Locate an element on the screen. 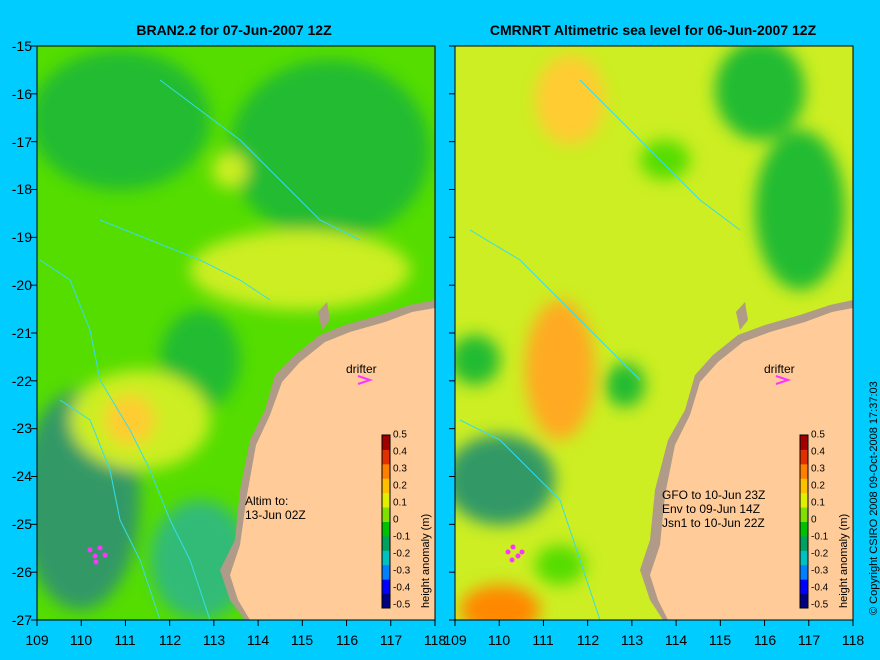 The image size is (880, 660). left-panel-title: BRAN2.2 for 07-Jun-2007 12Z is located at coordinates (234, 30).